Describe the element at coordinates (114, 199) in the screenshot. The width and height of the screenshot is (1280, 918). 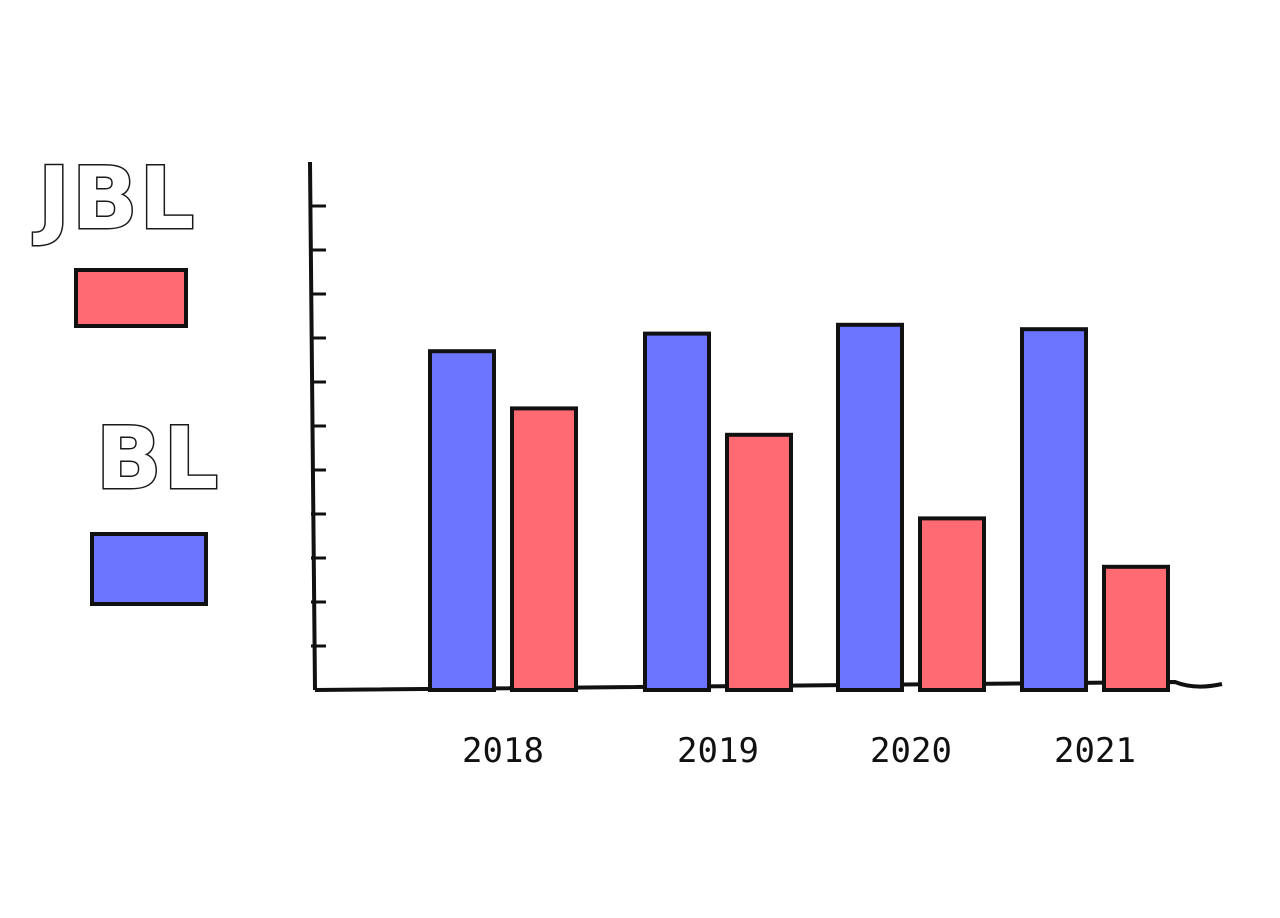
I see `legend-label-jbl: JBL` at that location.